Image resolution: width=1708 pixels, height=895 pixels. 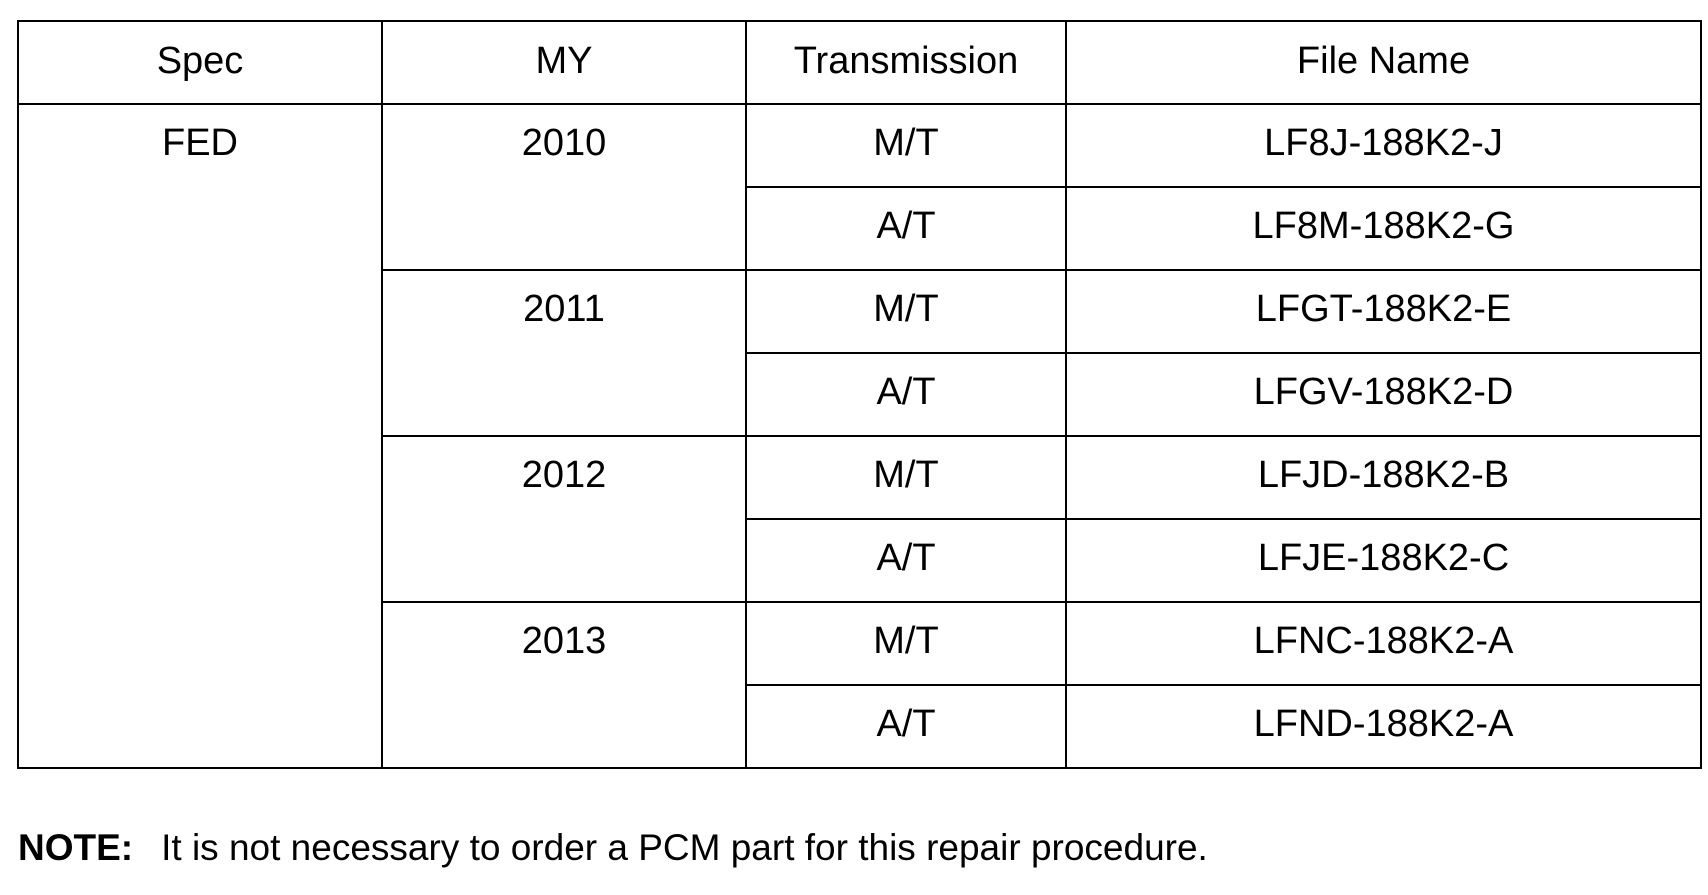 I want to click on table-row: A/T LFND-188K2-A, so click(x=860, y=726).